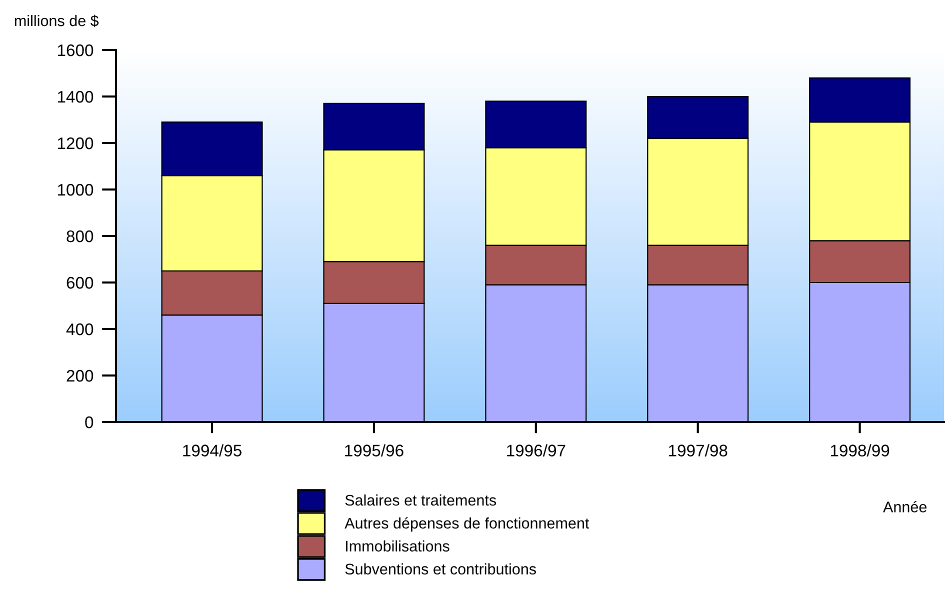 Image resolution: width=948 pixels, height=610 pixels. What do you see at coordinates (398, 546) in the screenshot?
I see `legend-label: Immobilisations` at bounding box center [398, 546].